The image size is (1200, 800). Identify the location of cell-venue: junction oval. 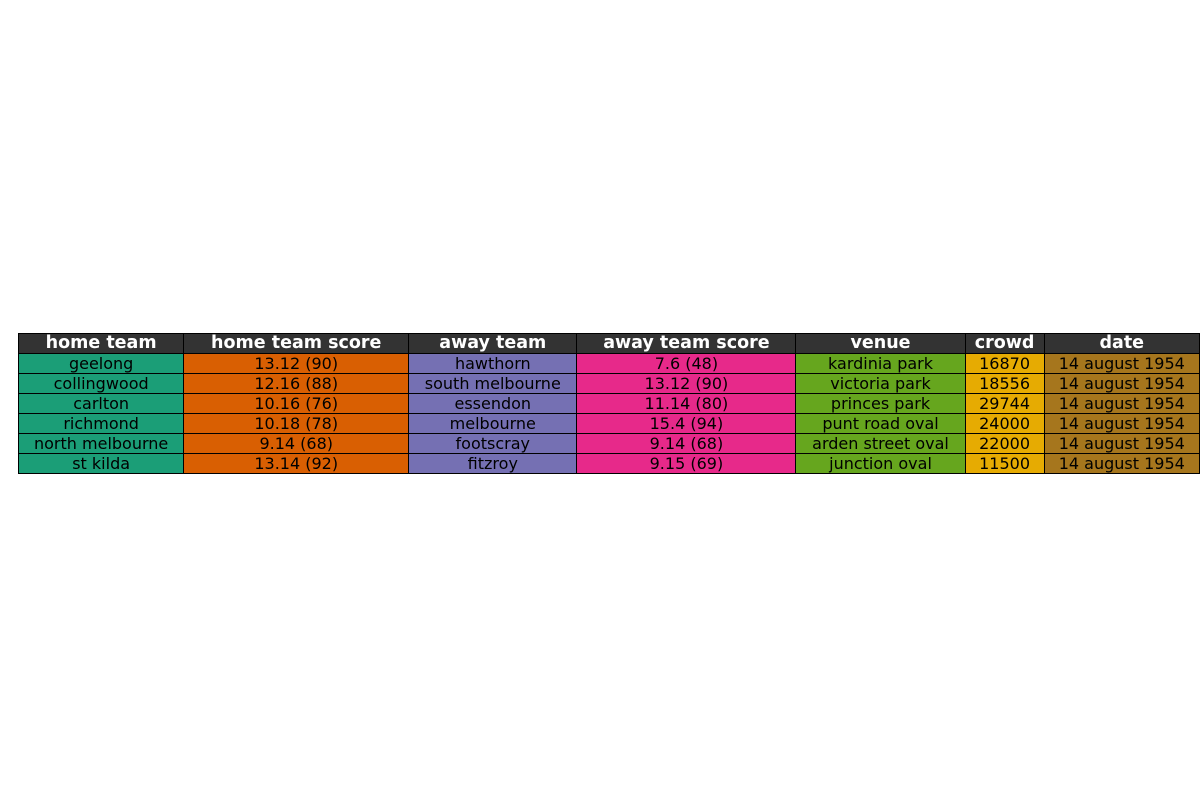
(880, 463).